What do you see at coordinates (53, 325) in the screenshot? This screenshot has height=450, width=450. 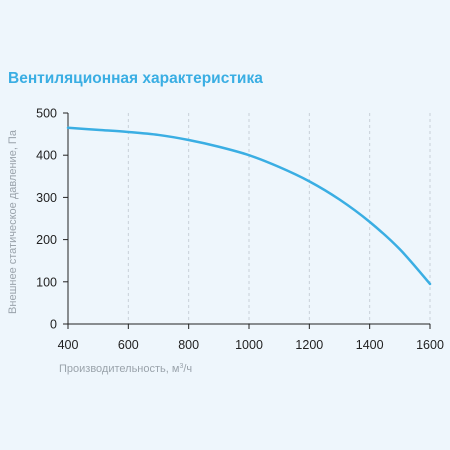 I see `y-tick-label: 0` at bounding box center [53, 325].